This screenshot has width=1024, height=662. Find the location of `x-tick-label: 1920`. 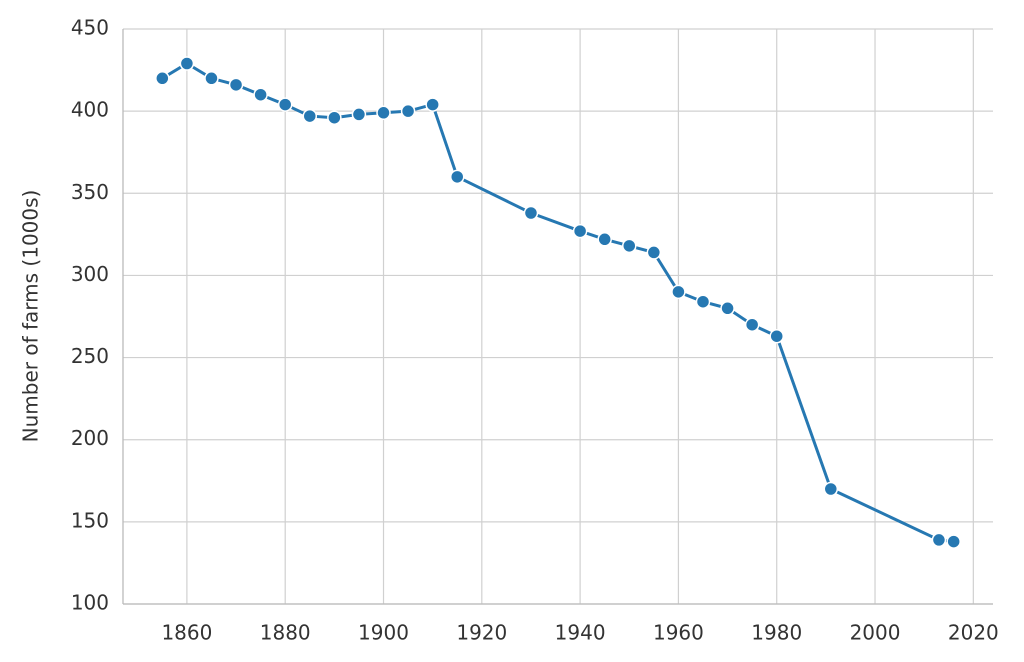

x-tick-label: 1920 is located at coordinates (481, 633).